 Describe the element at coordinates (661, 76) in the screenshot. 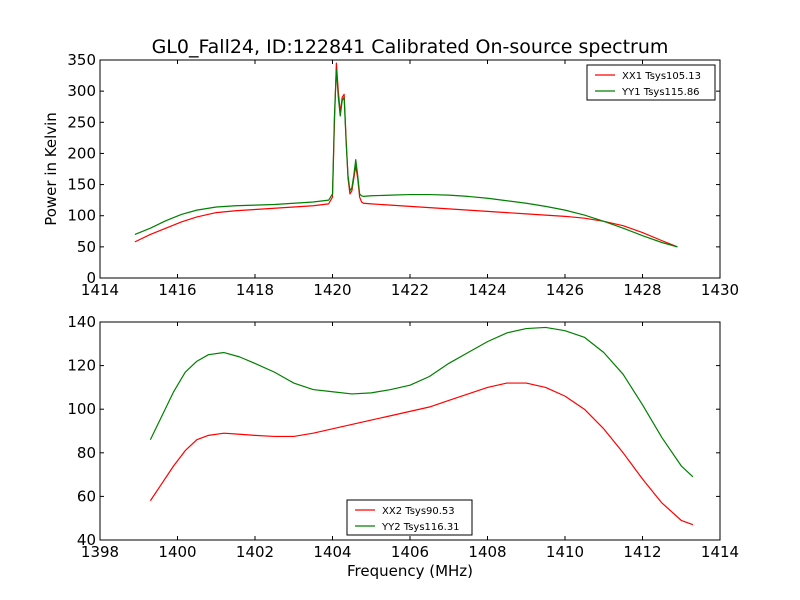

I see `legend-label: XX1 Tsys105.13` at that location.